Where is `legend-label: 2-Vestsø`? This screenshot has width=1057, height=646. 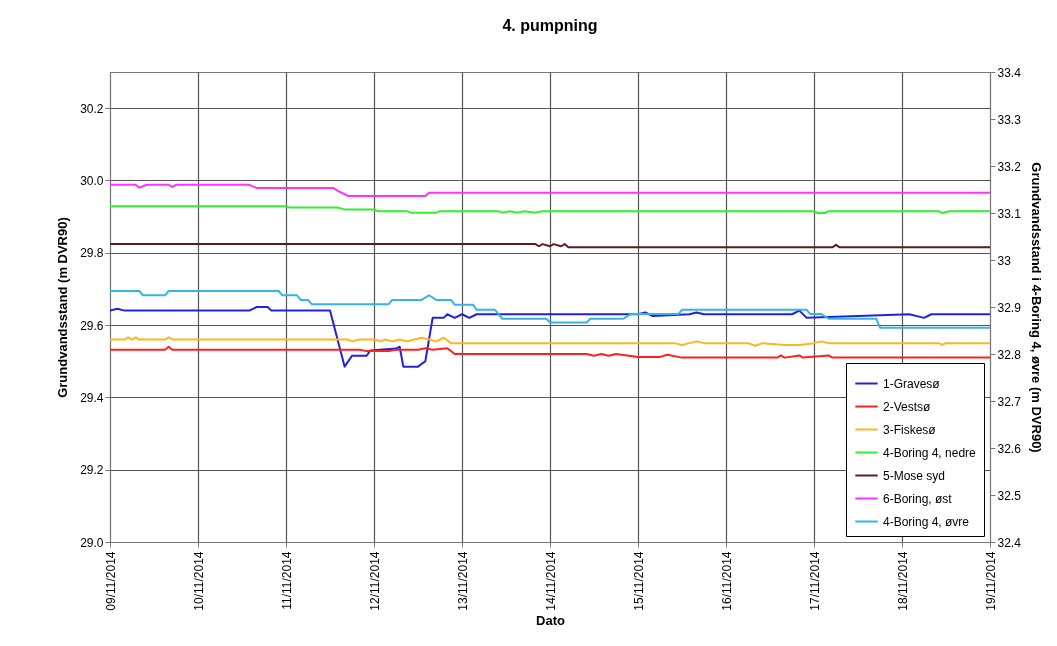 legend-label: 2-Vestsø is located at coordinates (907, 406).